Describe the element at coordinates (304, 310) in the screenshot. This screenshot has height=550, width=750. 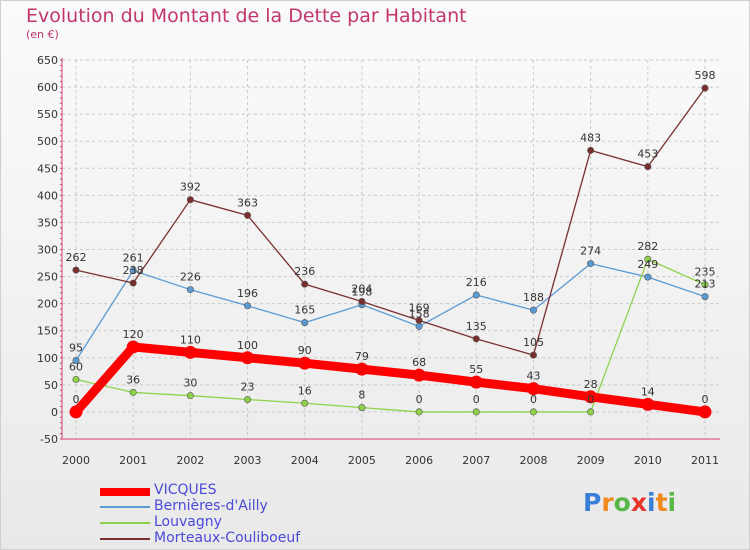
I see `data-label: 165` at that location.